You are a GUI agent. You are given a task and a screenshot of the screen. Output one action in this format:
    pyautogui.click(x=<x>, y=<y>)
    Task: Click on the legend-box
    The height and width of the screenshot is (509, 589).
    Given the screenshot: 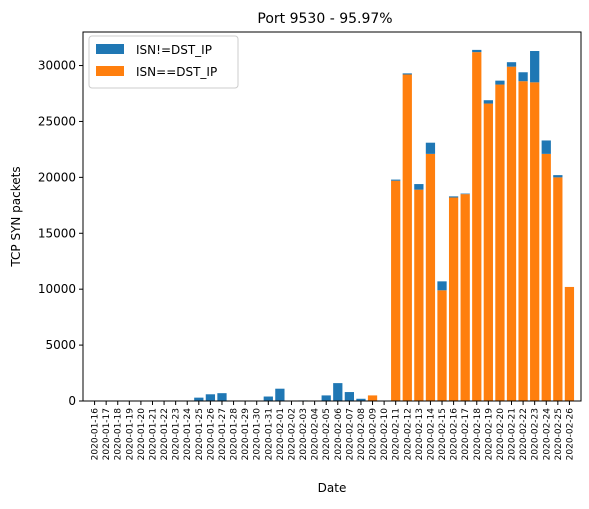 What is the action you would take?
    pyautogui.click(x=163, y=62)
    